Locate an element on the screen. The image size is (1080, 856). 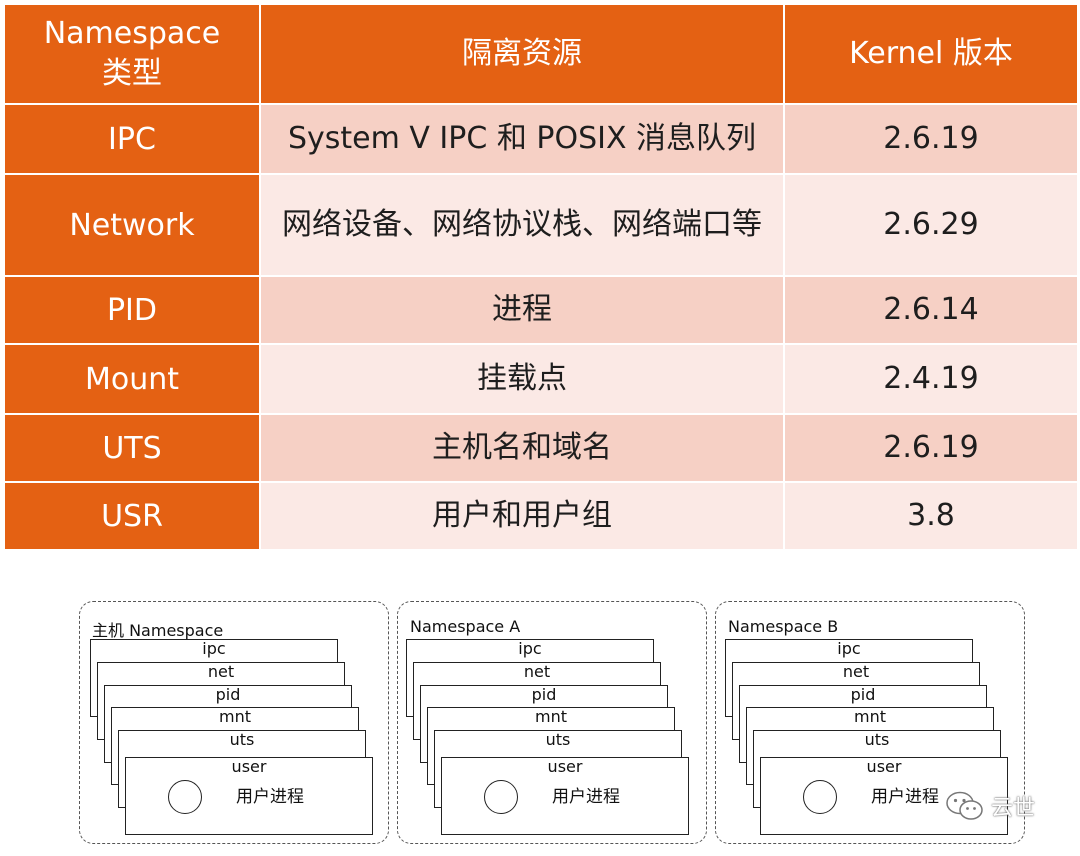
row-resource: 网络设备、网络协议栈、网络端口等 is located at coordinates (522, 225).